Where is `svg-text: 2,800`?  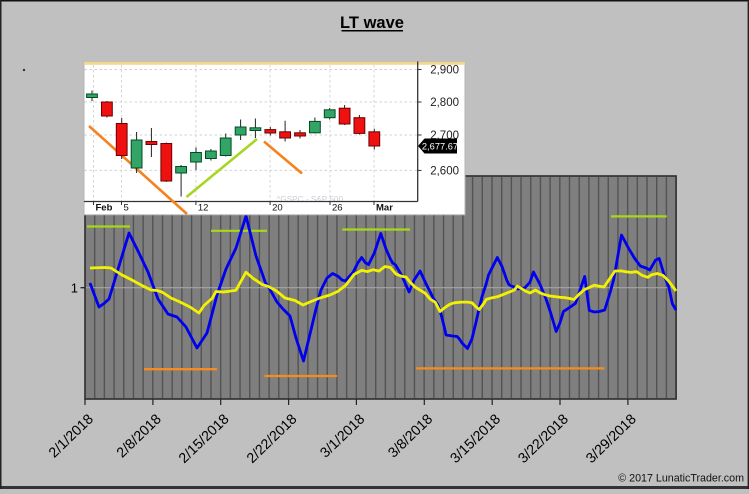 svg-text: 2,800 is located at coordinates (444, 103).